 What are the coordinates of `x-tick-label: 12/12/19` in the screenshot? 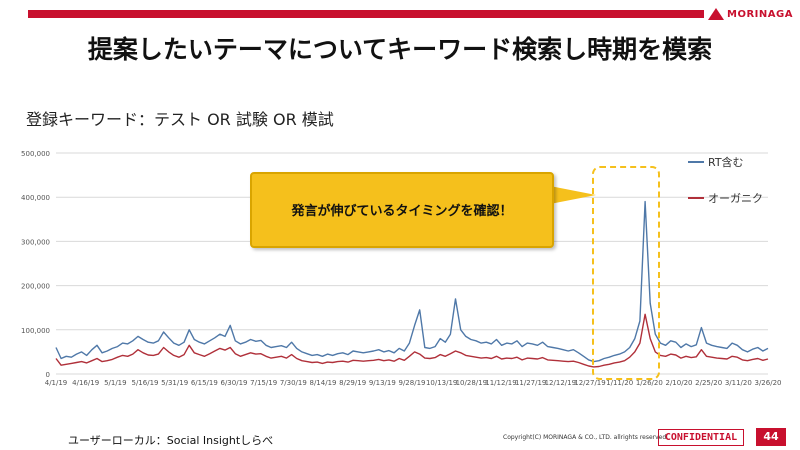 It's located at (560, 383).